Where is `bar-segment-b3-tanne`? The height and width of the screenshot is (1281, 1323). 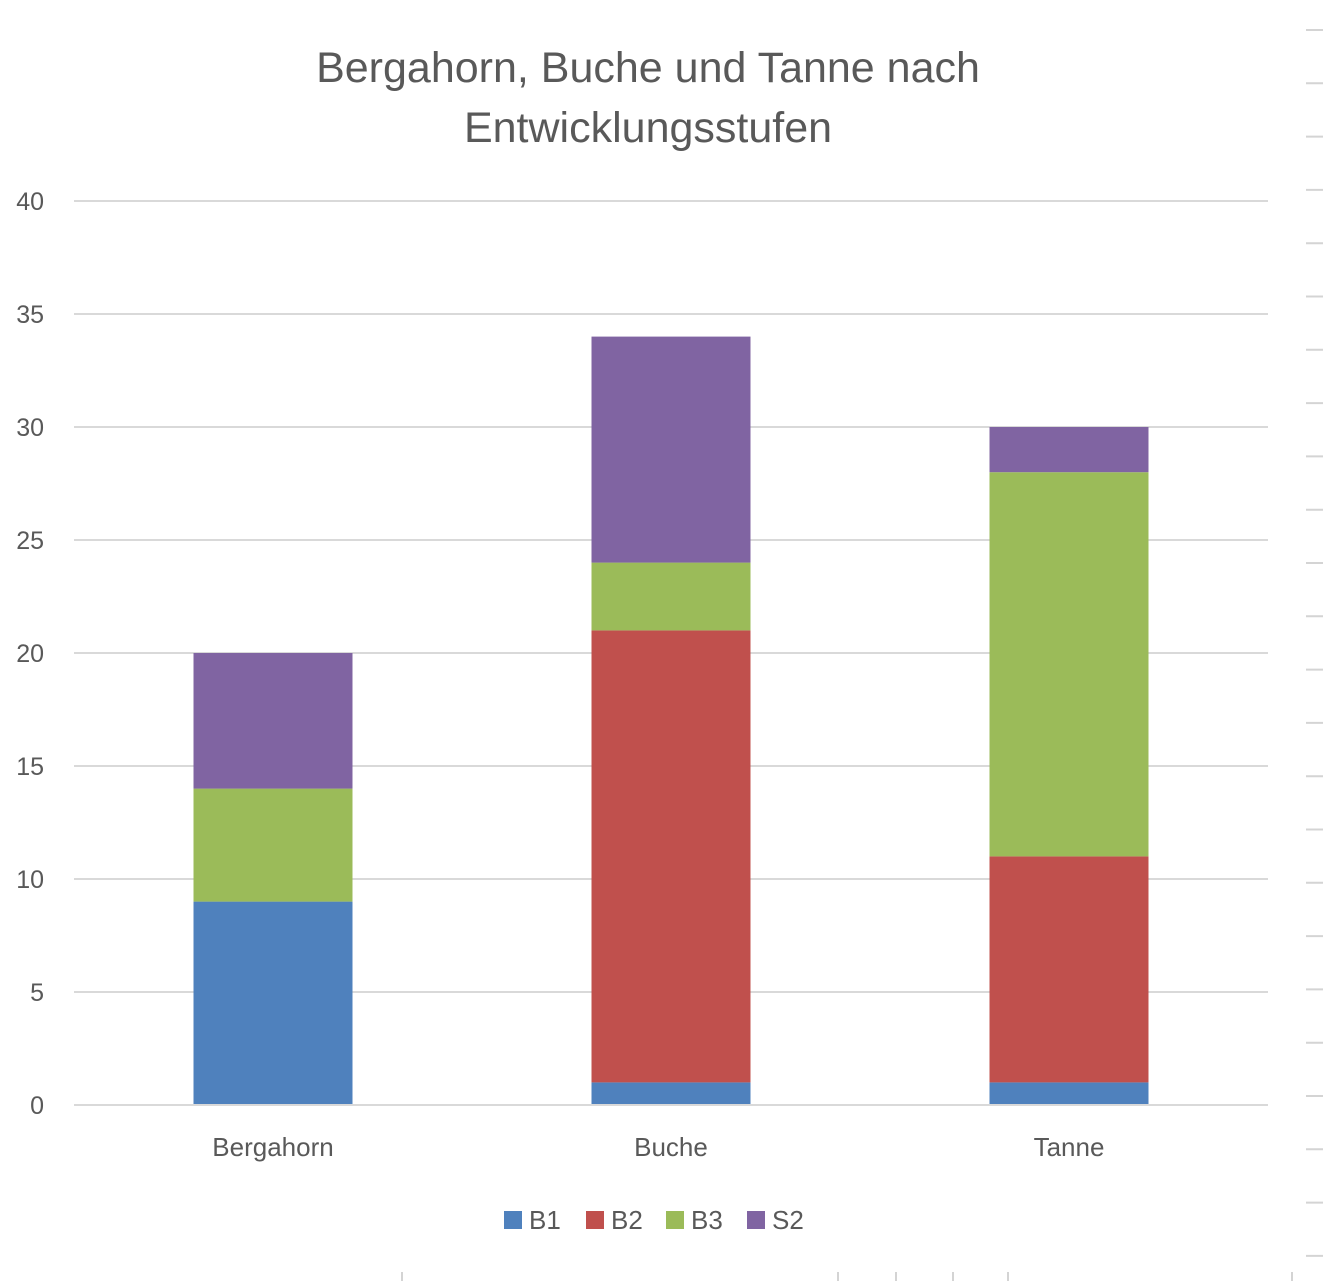
bar-segment-b3-tanne is located at coordinates (1069, 664).